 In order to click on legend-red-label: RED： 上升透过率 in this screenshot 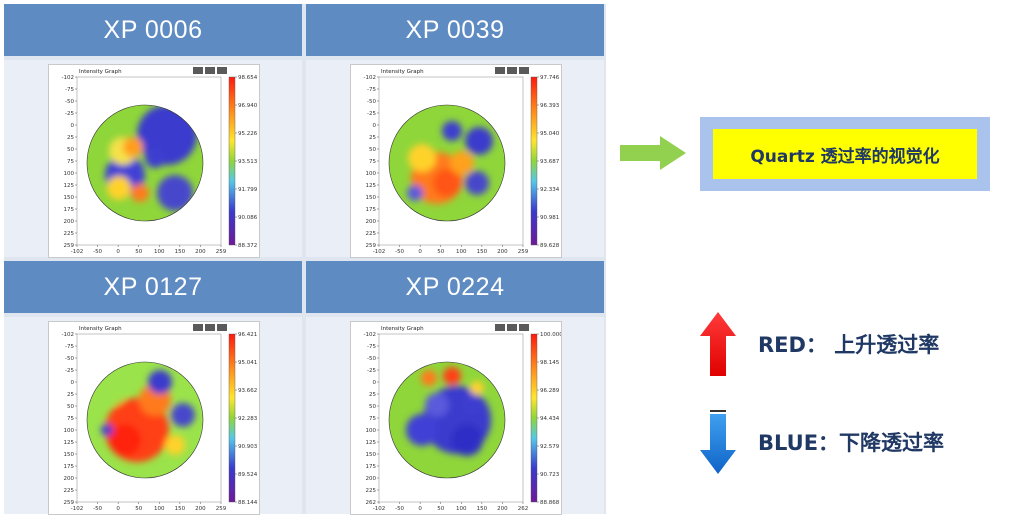, I will do `click(849, 345)`.